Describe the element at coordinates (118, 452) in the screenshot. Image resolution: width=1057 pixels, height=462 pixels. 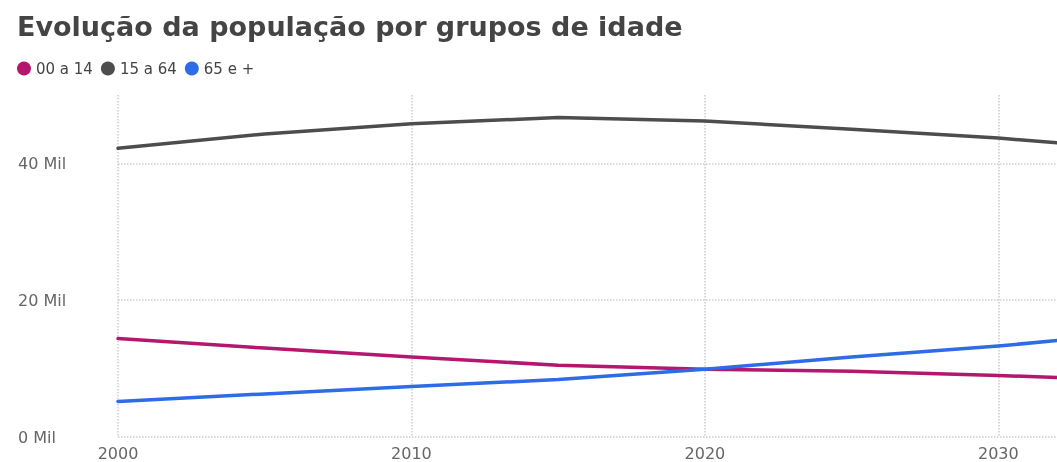
I see `x-tick-label: 2000` at that location.